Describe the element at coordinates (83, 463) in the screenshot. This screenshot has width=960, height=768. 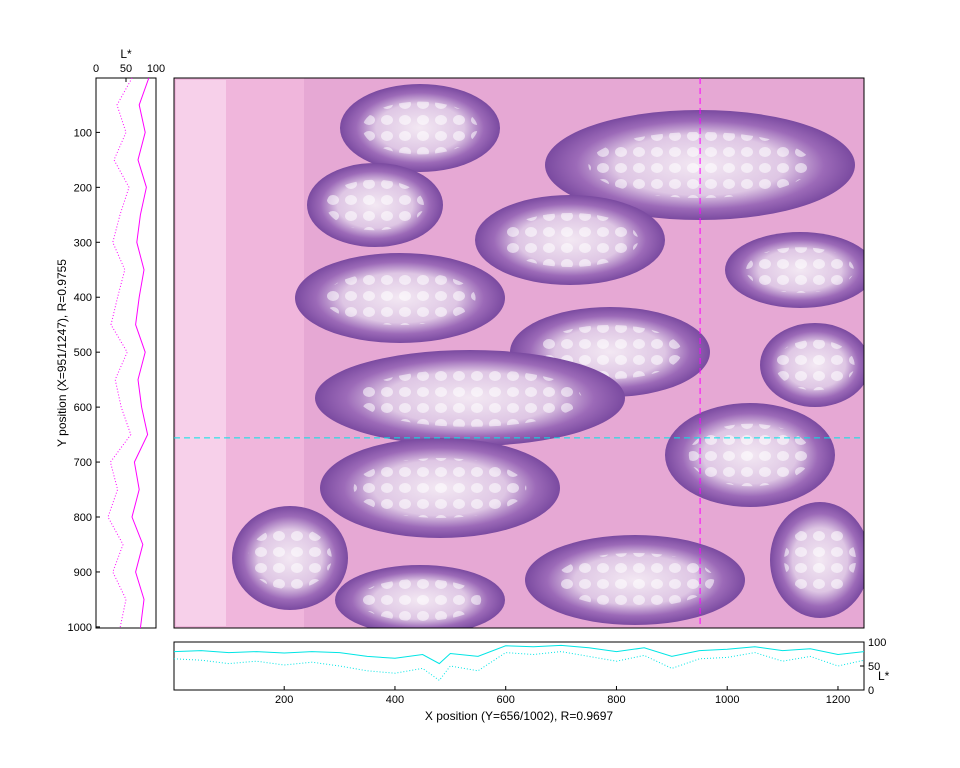
I see `y-profile-ytick-label-6: 700` at that location.